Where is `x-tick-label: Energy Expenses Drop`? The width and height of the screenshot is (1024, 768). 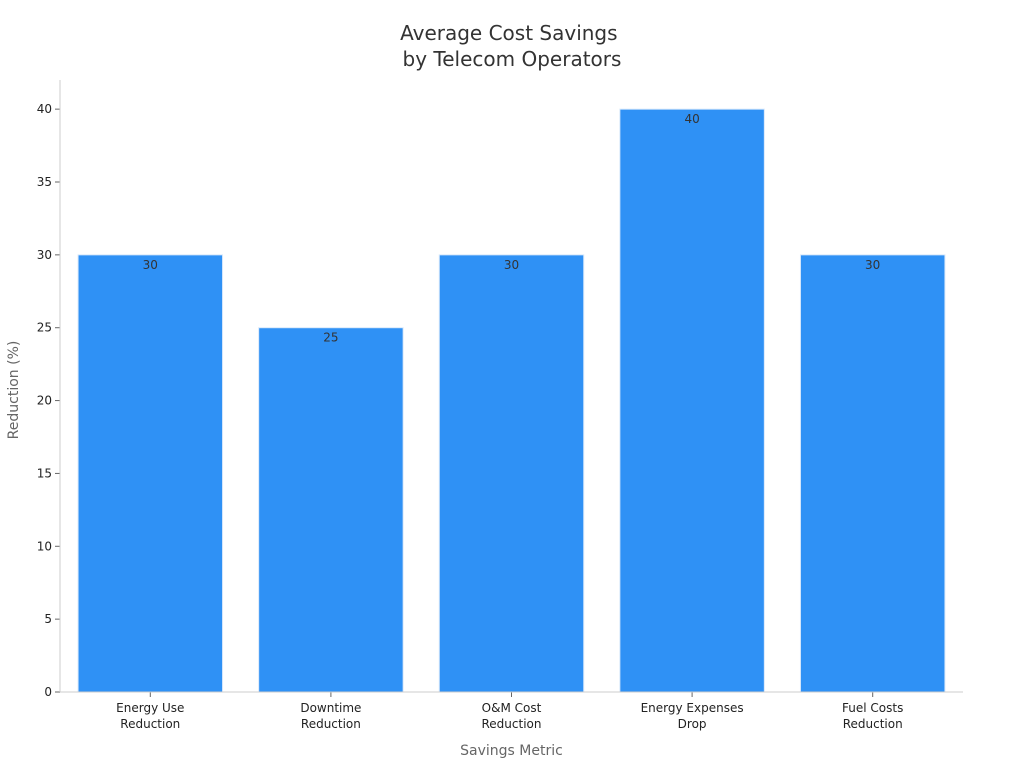 x-tick-label: Energy Expenses Drop is located at coordinates (692, 716).